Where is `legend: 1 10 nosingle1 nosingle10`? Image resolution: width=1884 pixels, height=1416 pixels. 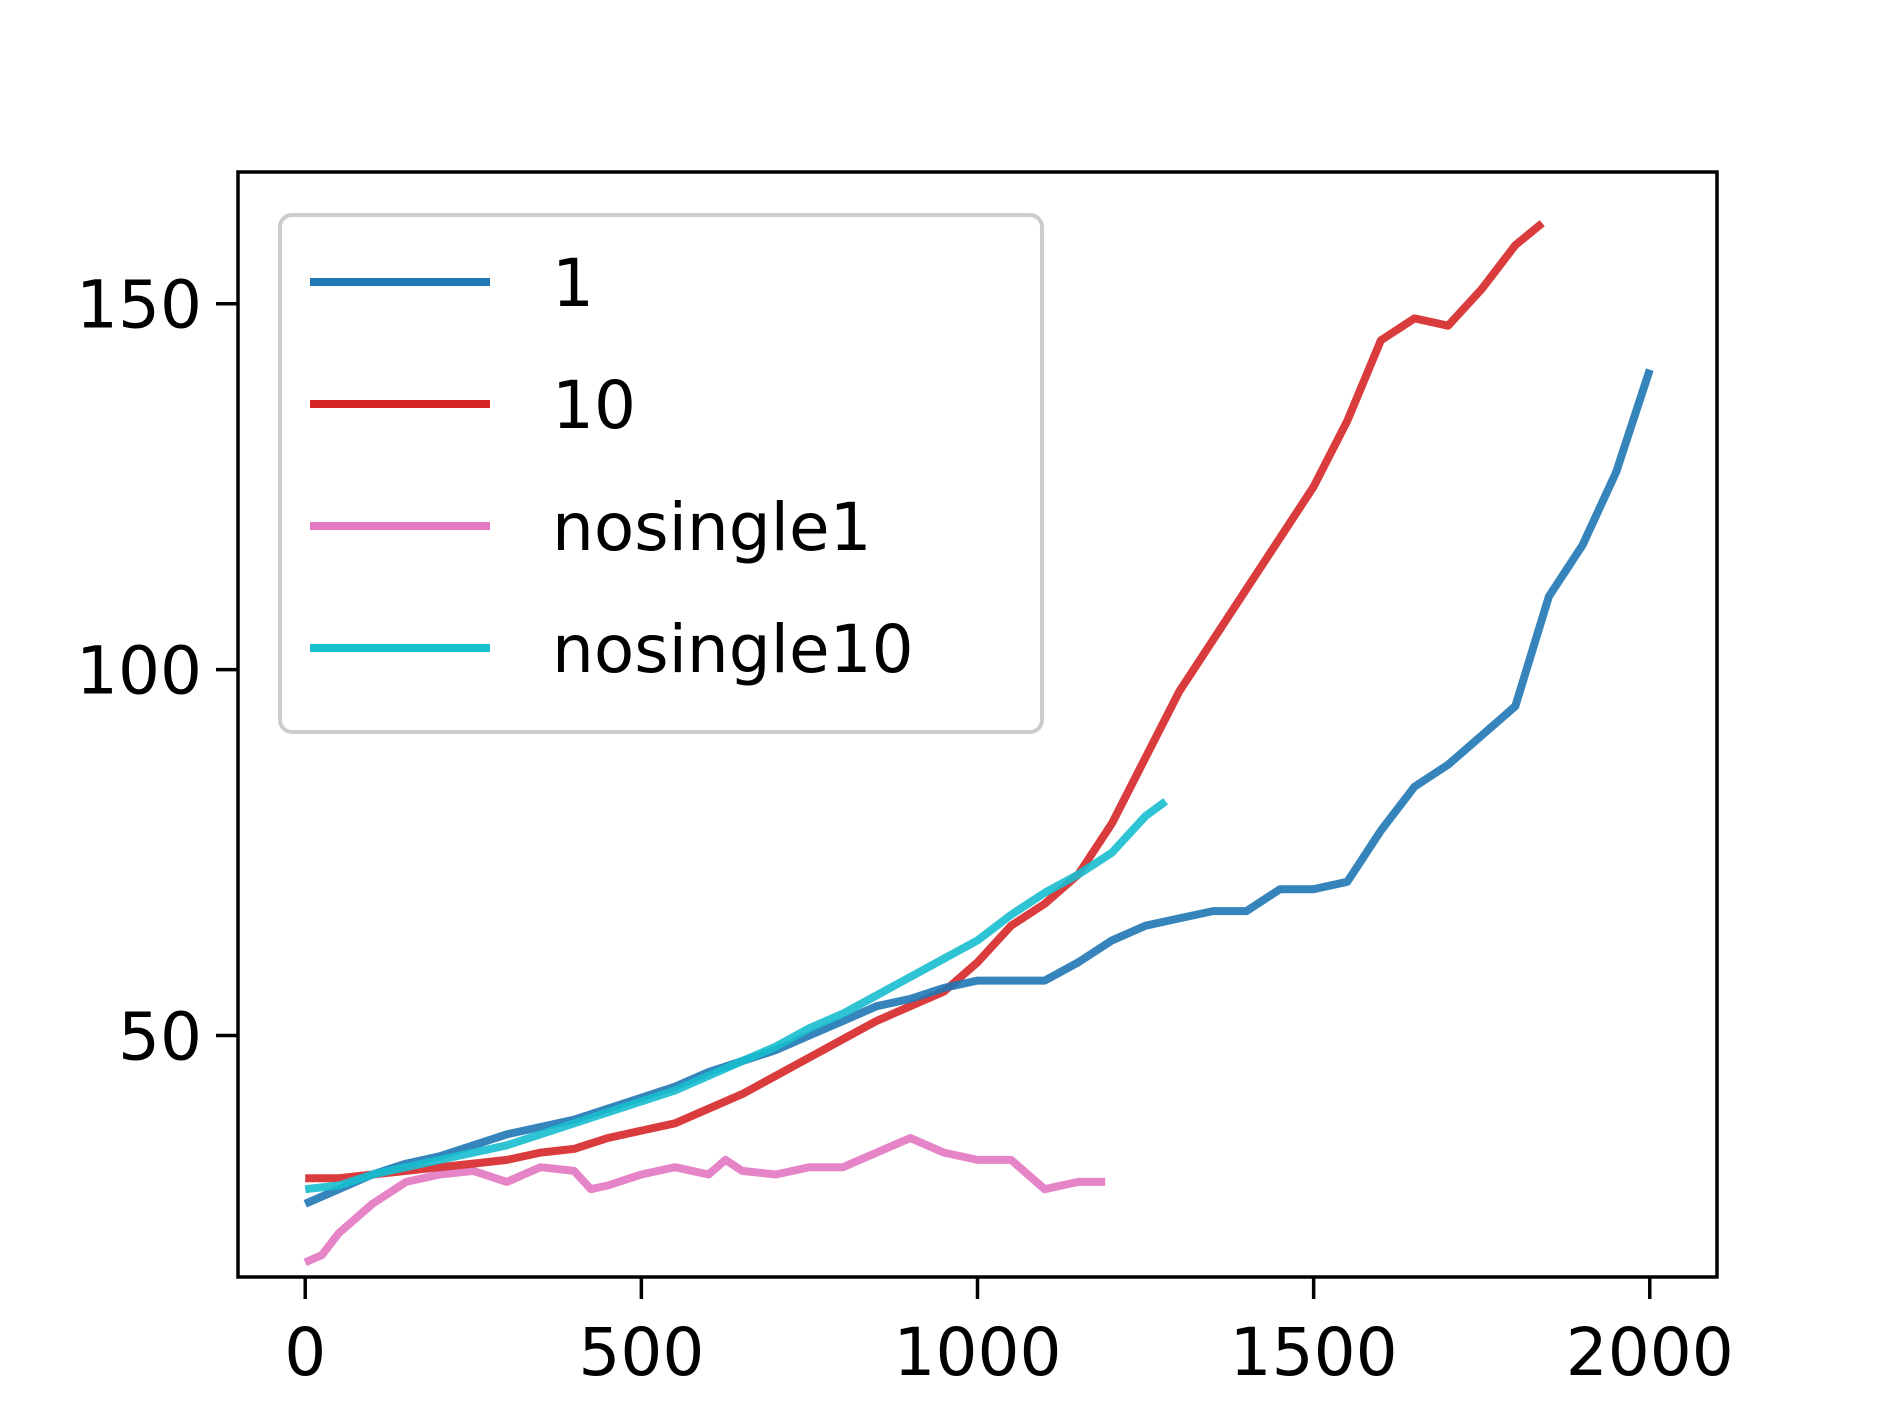
legend: 1 10 nosingle1 nosingle10 is located at coordinates (661, 473).